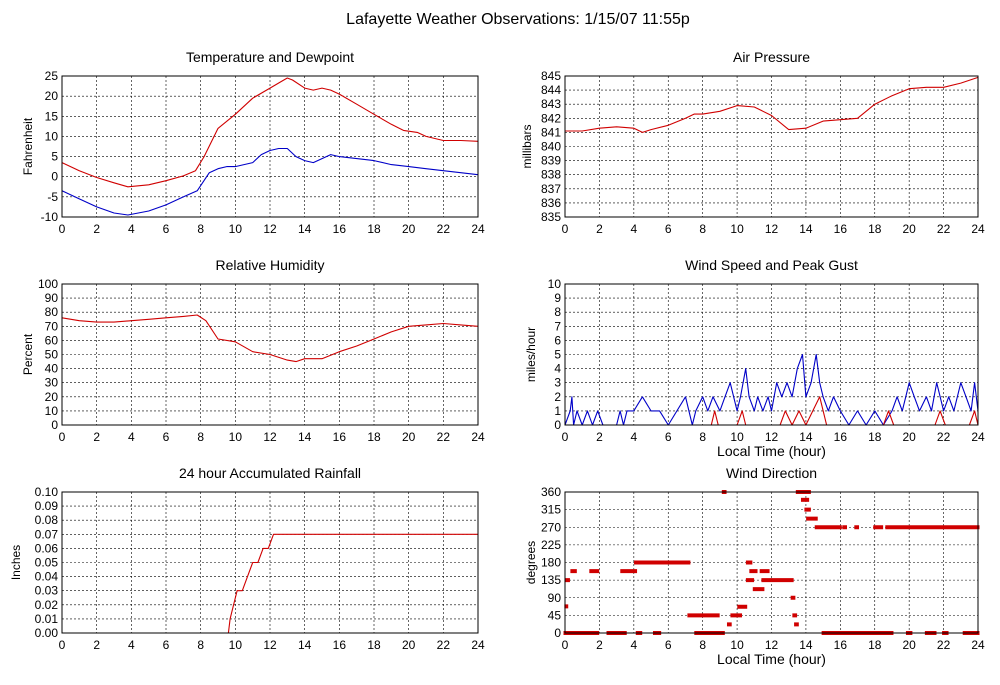 This screenshot has height=685, width=1000. I want to click on y-tick-label: -5, so click(52, 197).